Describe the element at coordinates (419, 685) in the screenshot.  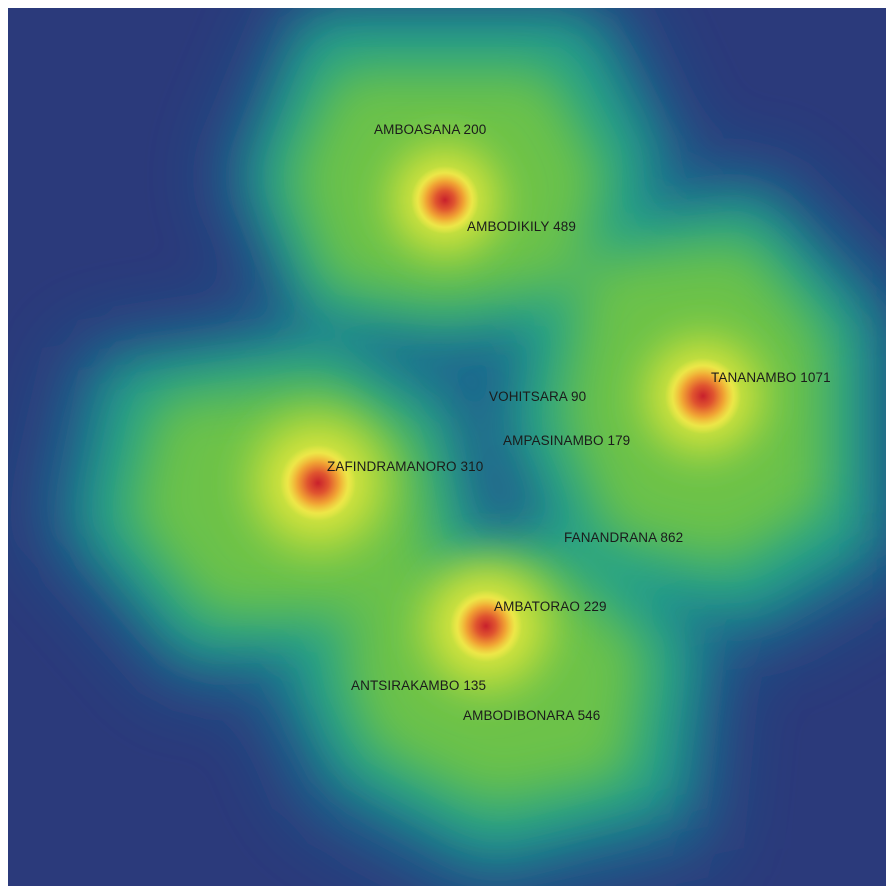
I see `label-antsirakambo: ANTSIRAKAMBO 135` at that location.